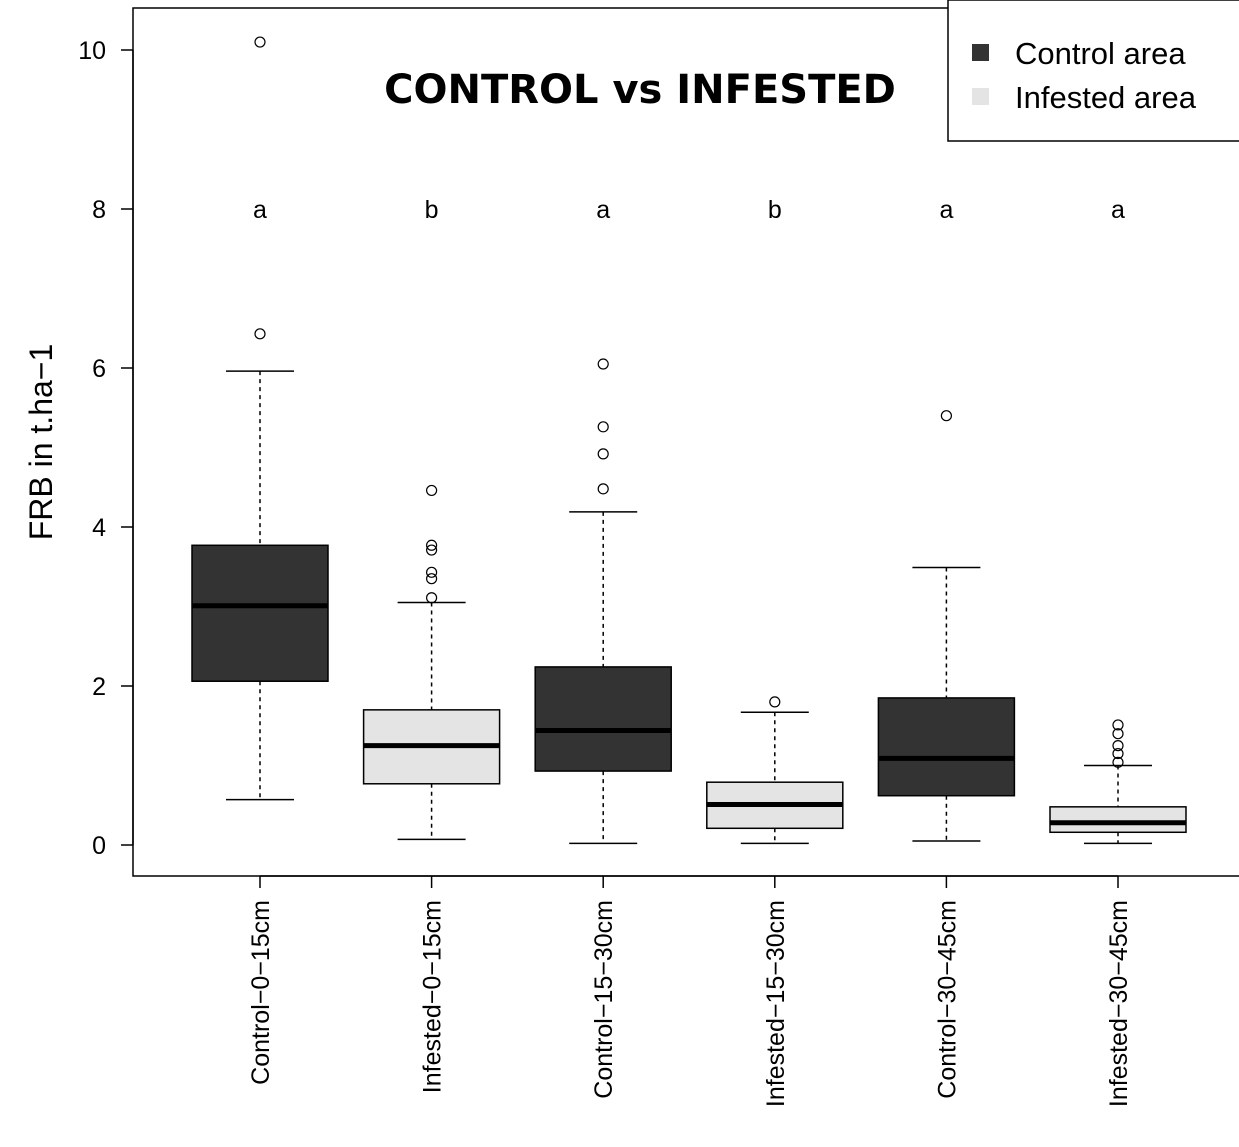 The image size is (1239, 1147). Describe the element at coordinates (980, 96) in the screenshot. I see `legend-swatch-infested` at that location.